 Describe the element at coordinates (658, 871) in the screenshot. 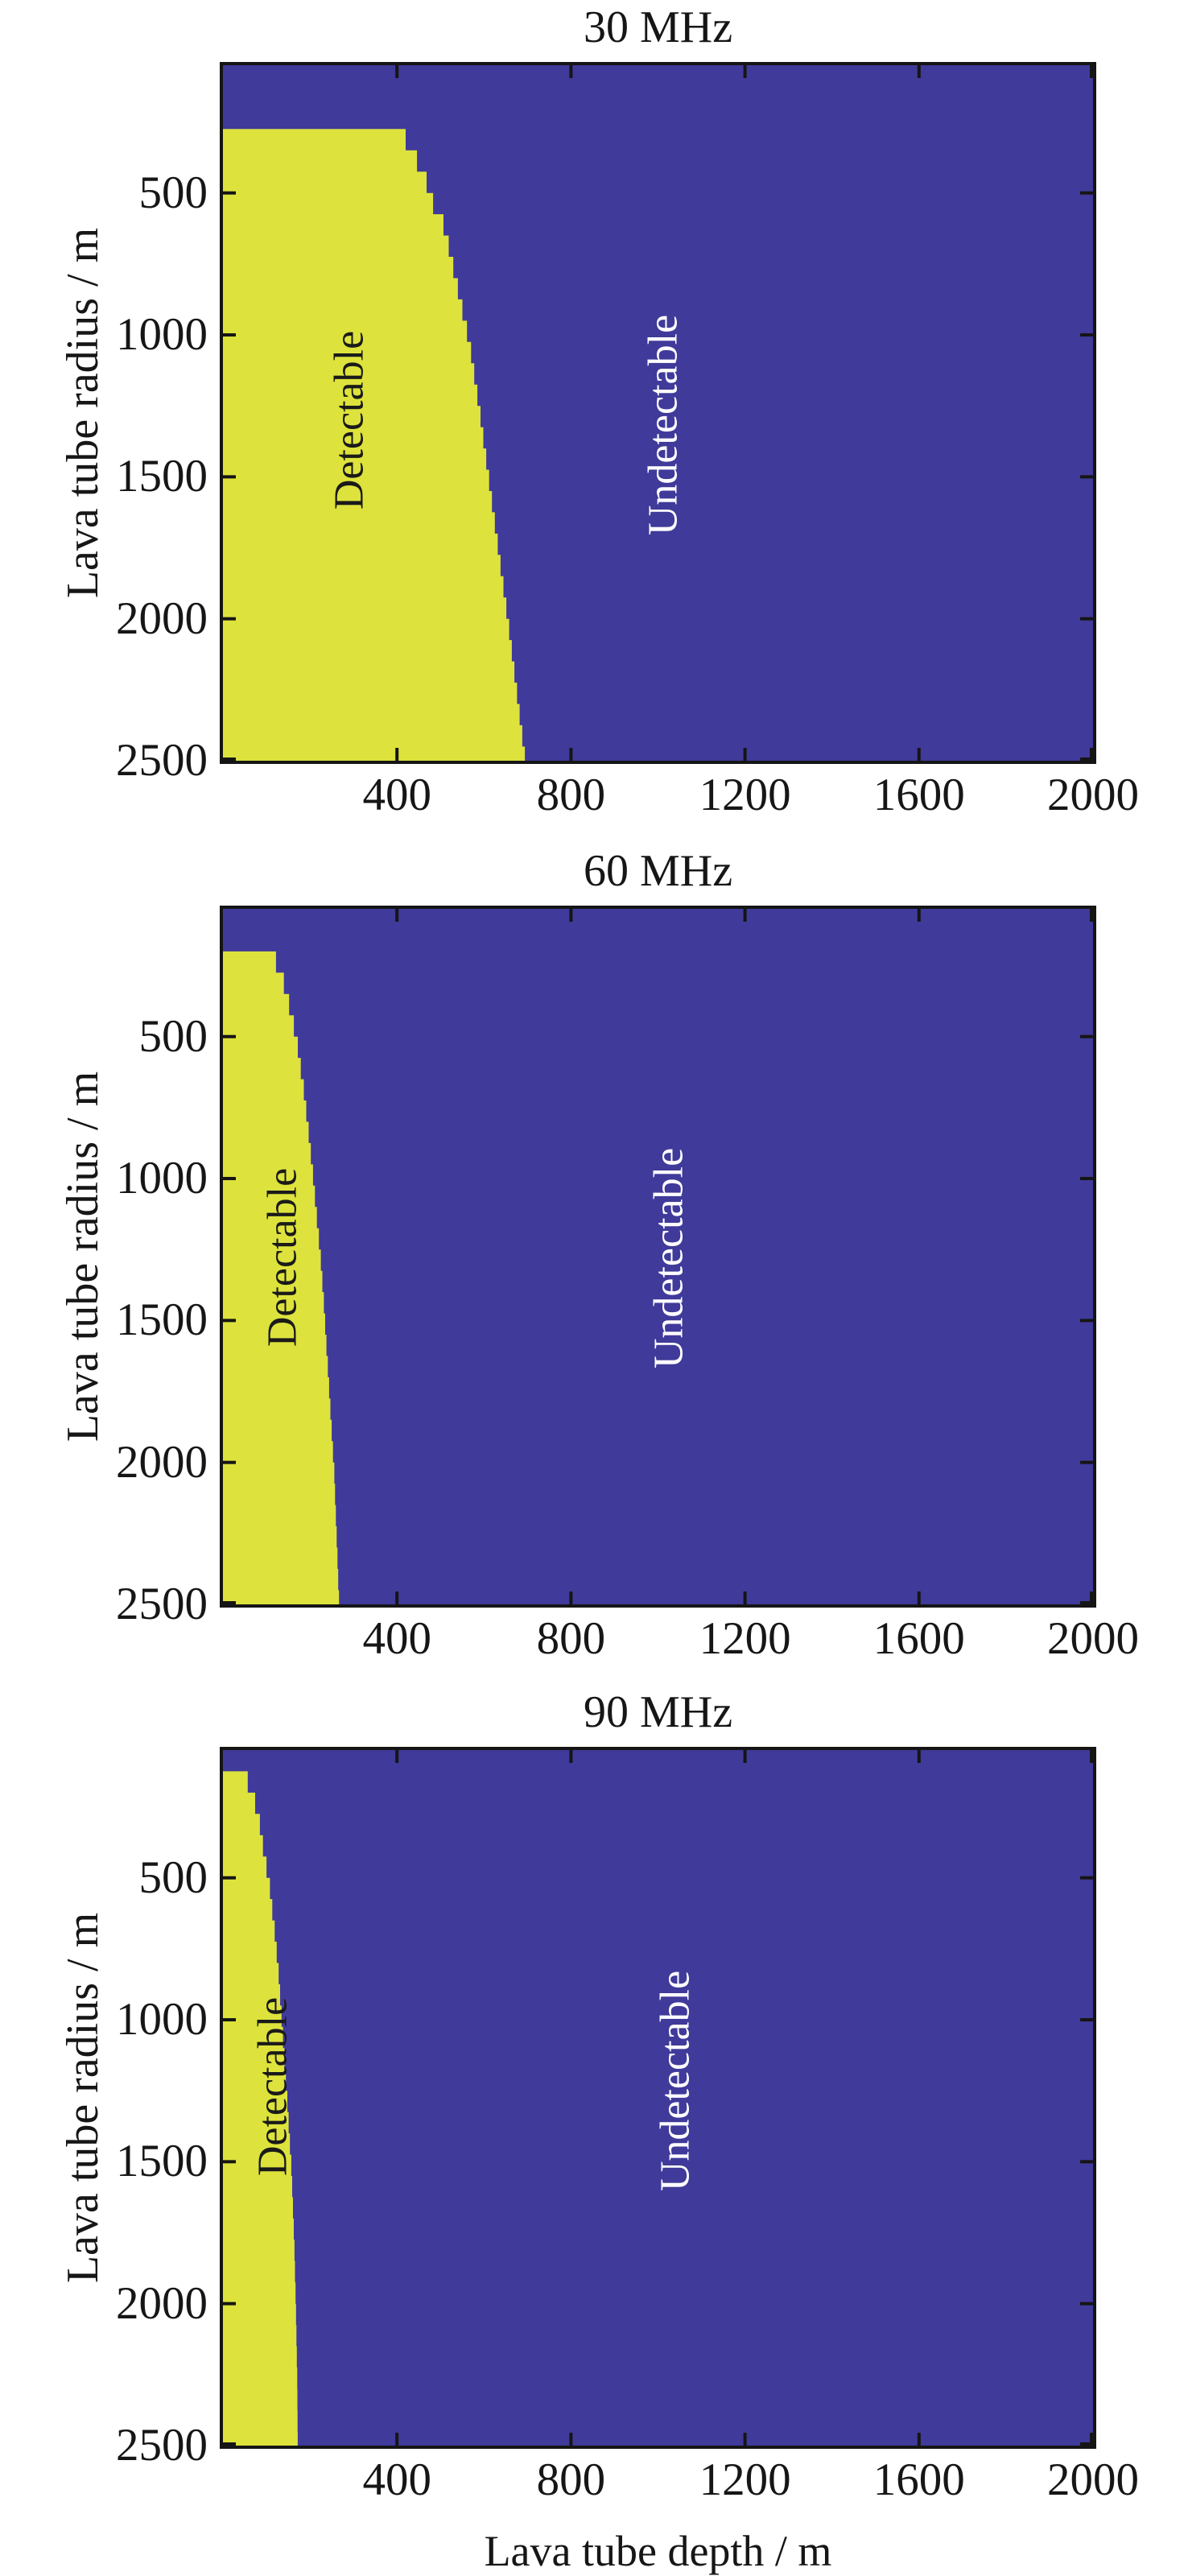

I see `panel-title-60mhz: 60 MHz` at that location.